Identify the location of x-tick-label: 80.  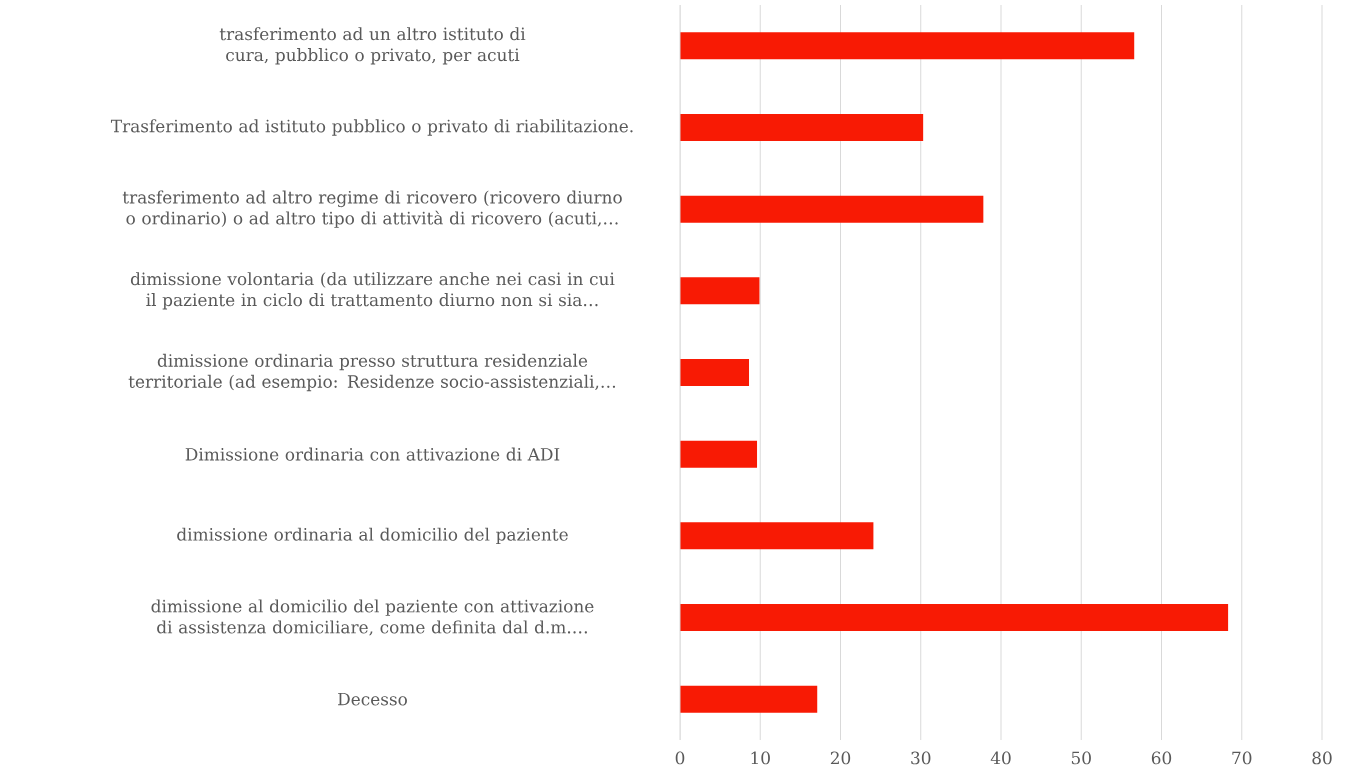
(1322, 758).